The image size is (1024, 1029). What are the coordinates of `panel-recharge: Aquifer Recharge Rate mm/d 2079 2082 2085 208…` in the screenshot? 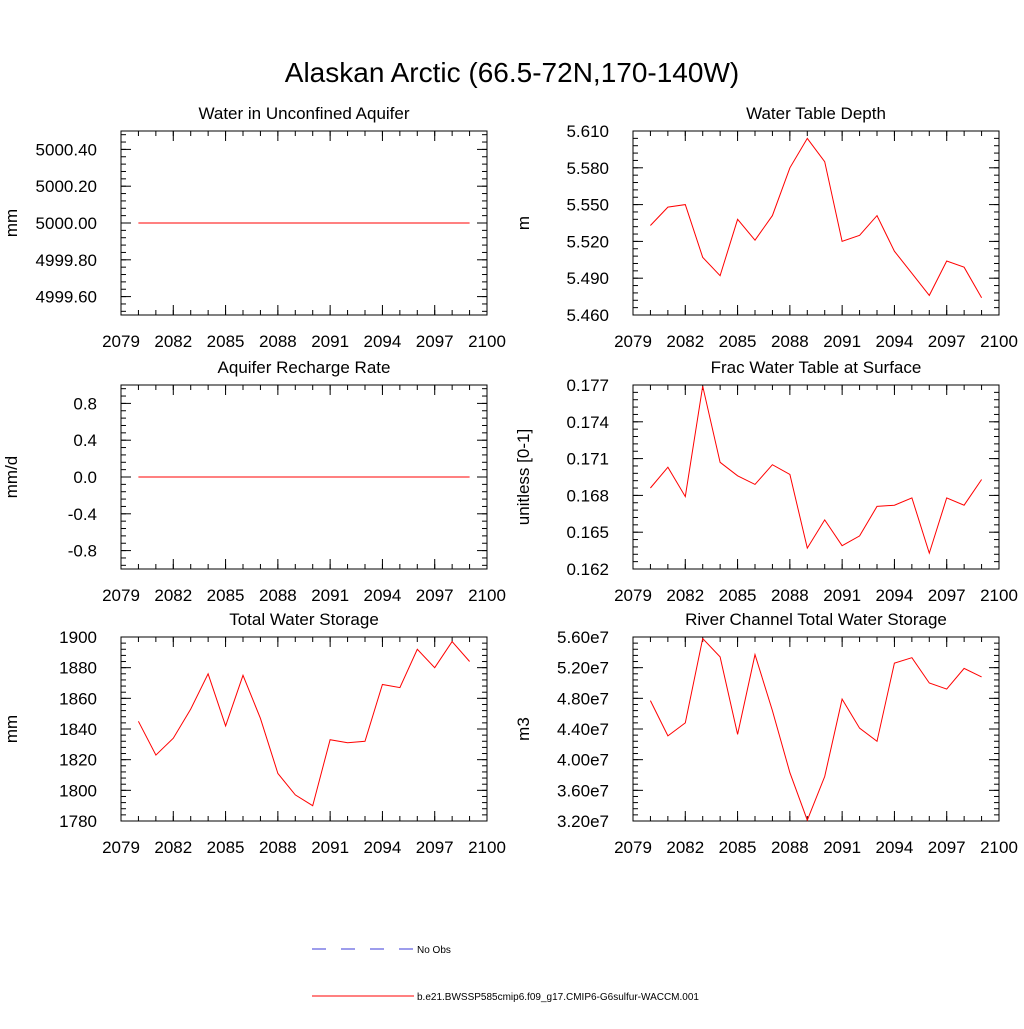 It's located at (254, 481).